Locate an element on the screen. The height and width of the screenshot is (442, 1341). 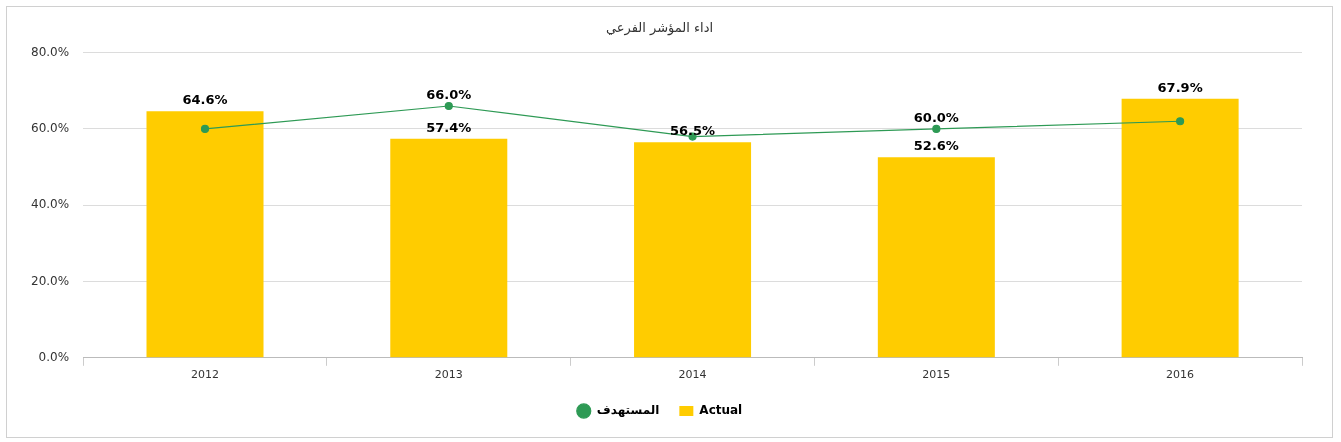
y-tick-label: 40.0% is located at coordinates (50, 204).